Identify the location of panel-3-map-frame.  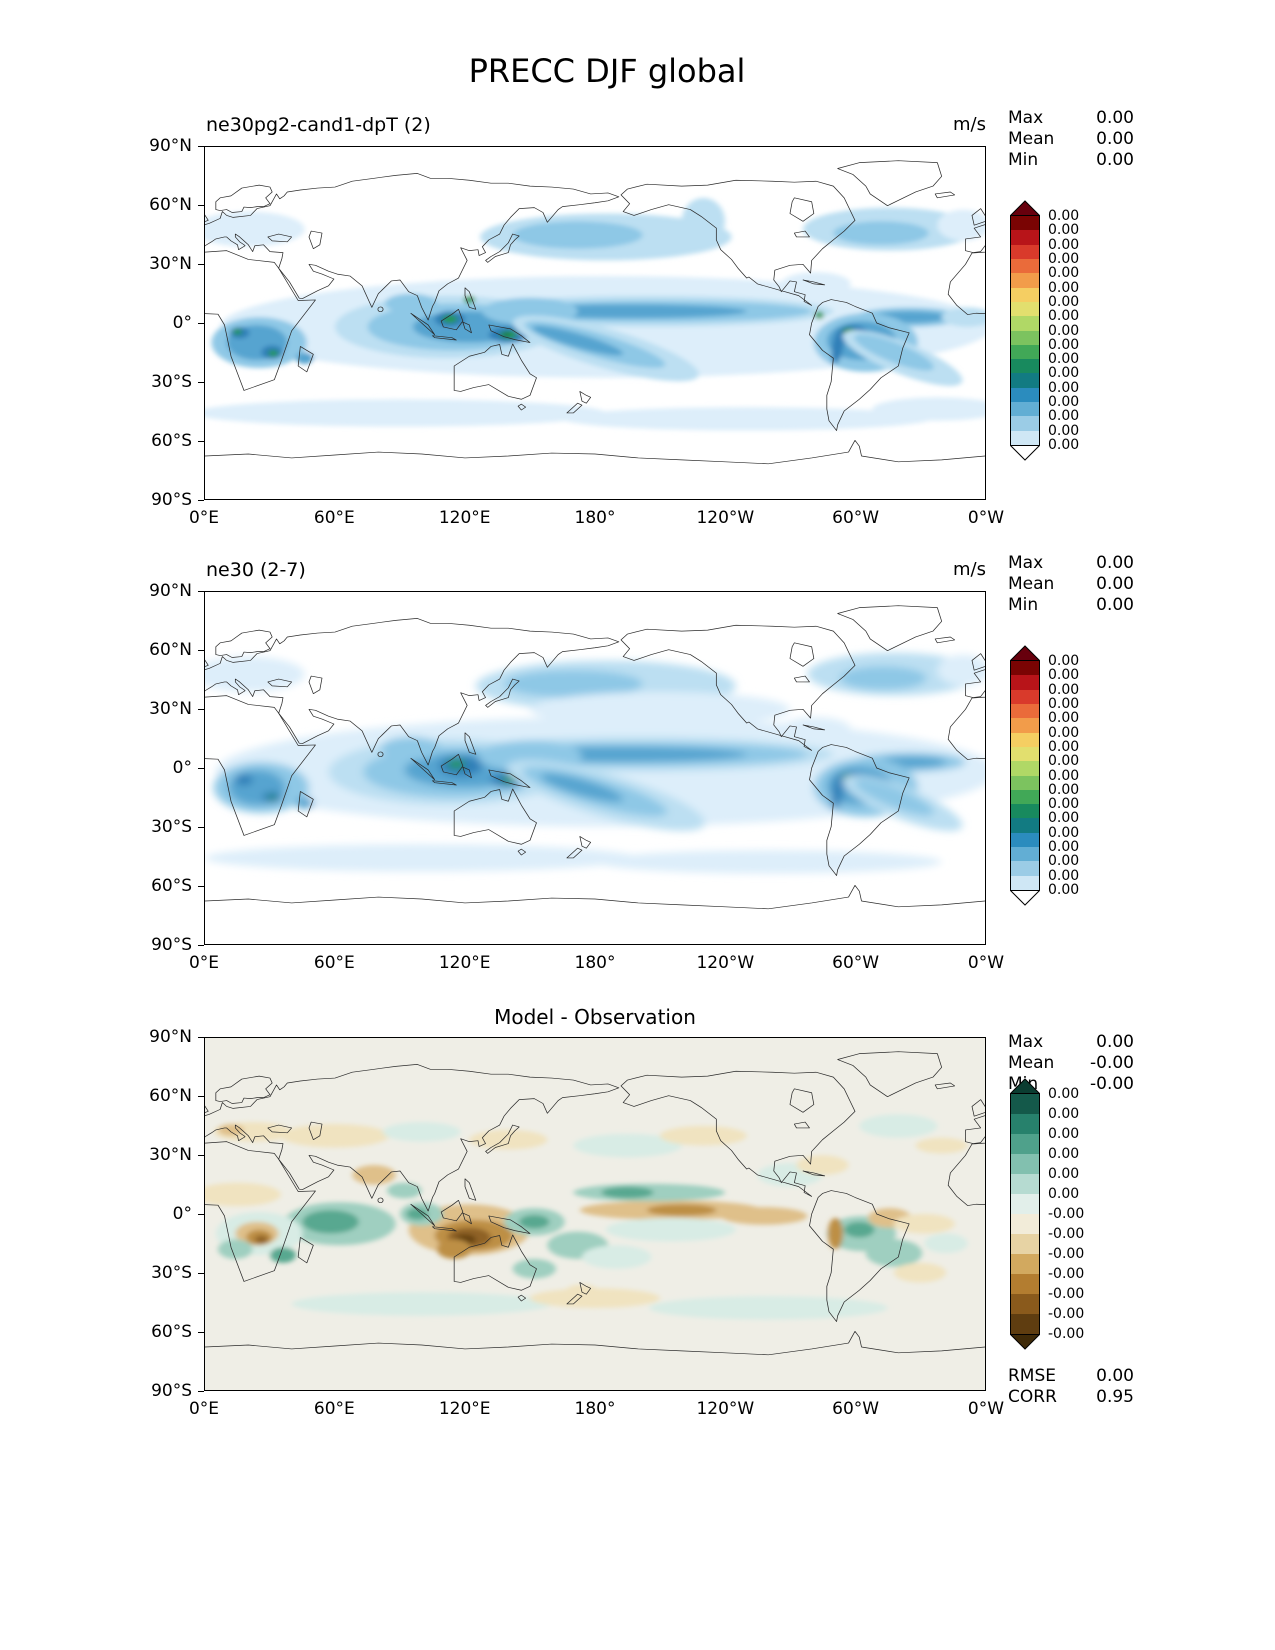
(595, 1214).